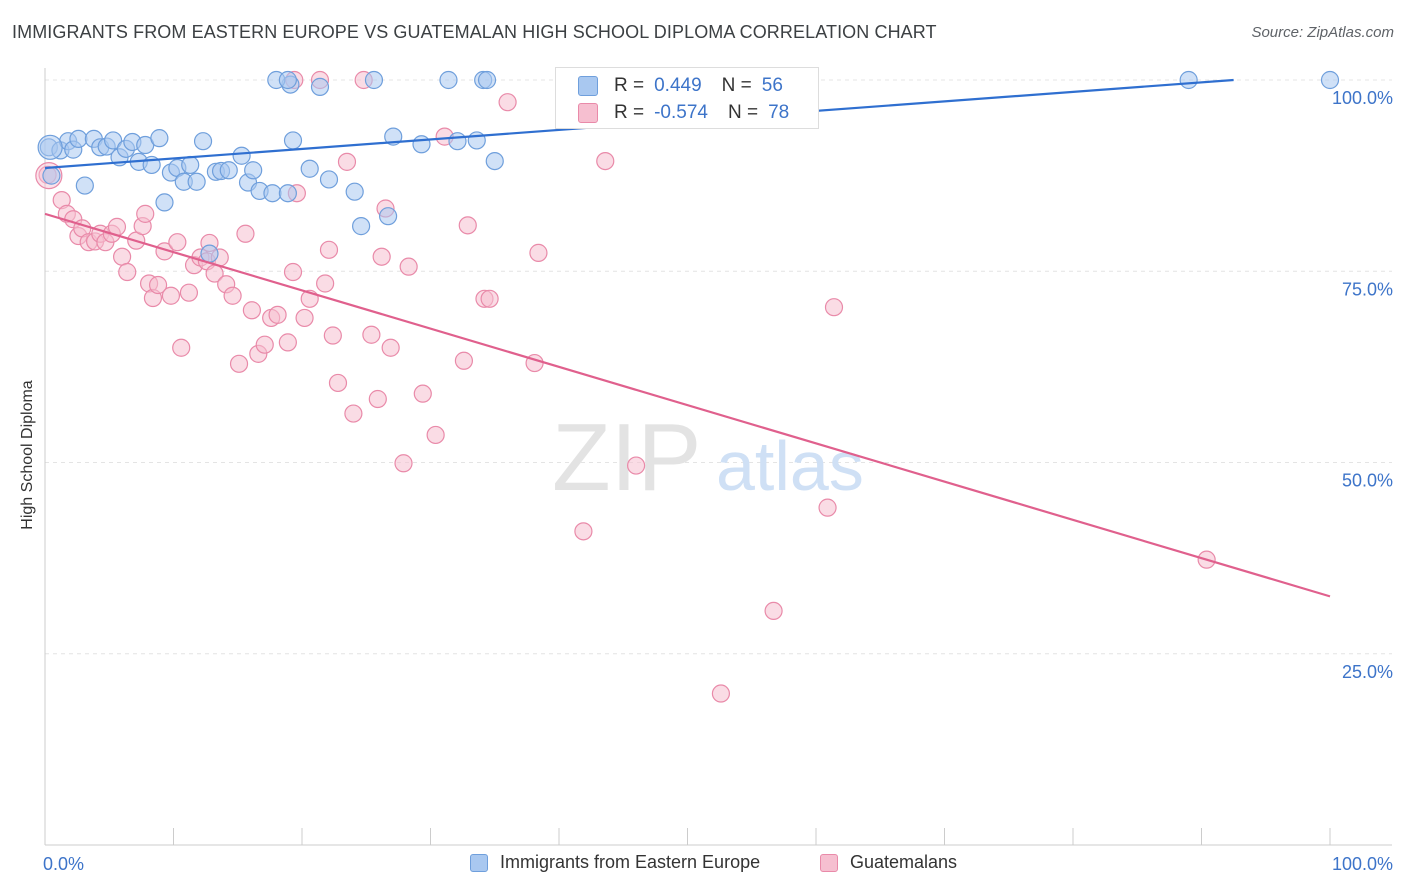  Describe the element at coordinates (1367, 672) in the screenshot. I see `y-tick-label: 25.0%` at that location.